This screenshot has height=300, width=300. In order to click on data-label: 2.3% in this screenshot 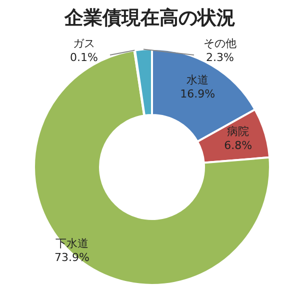, I will do `click(220, 57)`.